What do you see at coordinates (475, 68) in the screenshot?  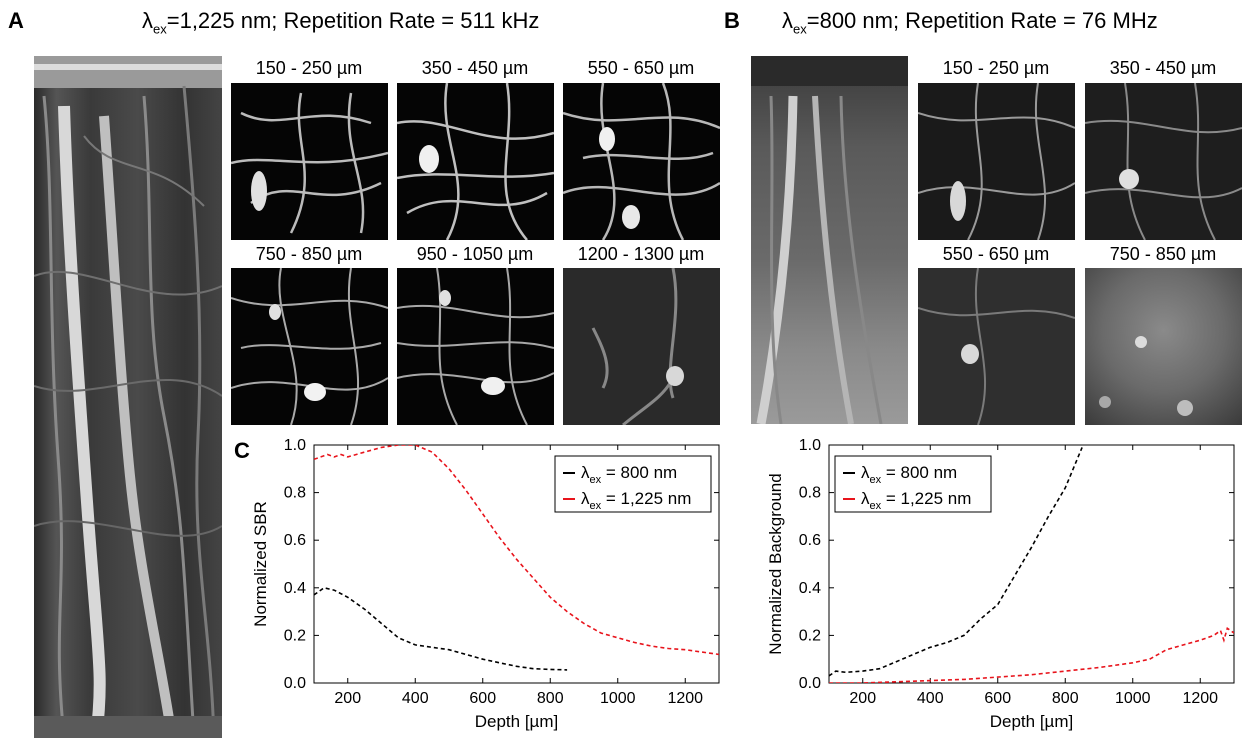 I see `tile-label-a-2: 350 - 450 µm` at bounding box center [475, 68].